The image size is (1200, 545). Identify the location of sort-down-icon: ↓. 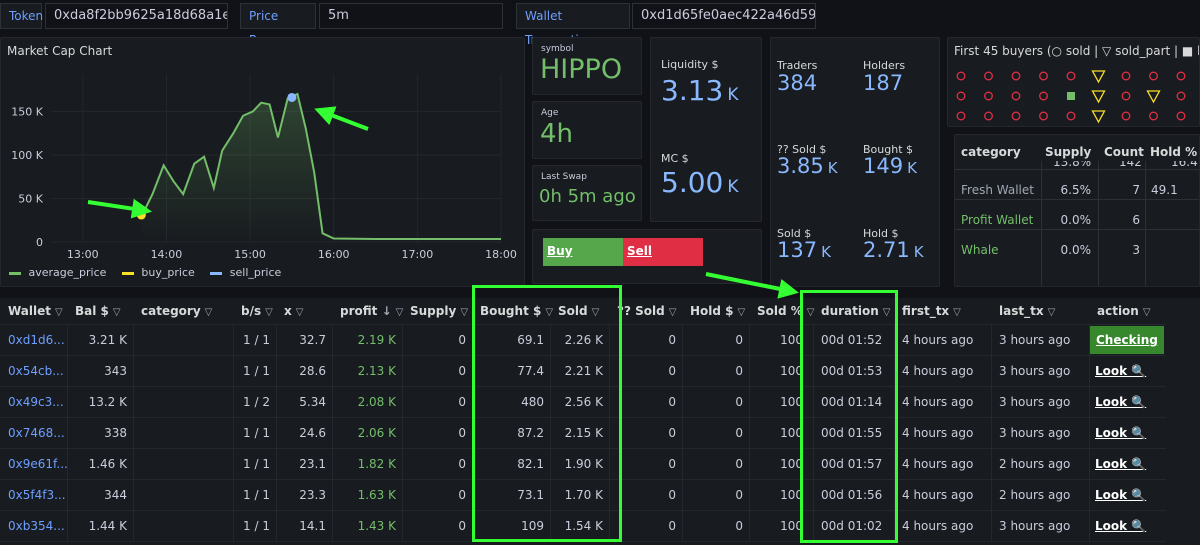
(384, 311).